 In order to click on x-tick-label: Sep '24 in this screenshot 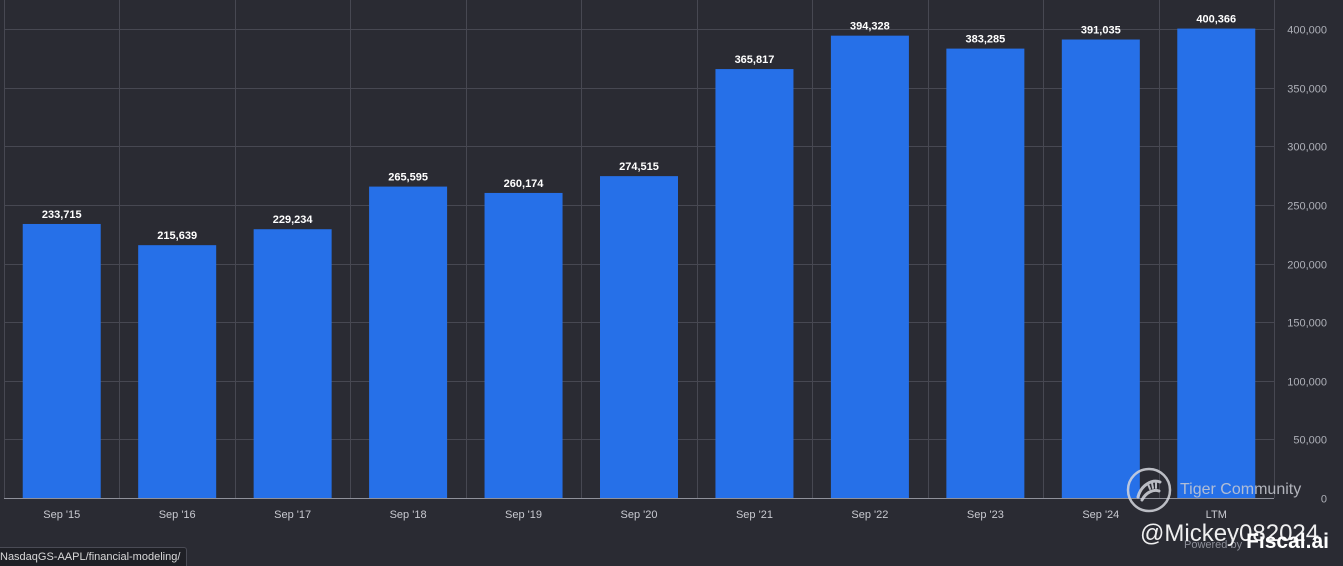, I will do `click(1100, 515)`.